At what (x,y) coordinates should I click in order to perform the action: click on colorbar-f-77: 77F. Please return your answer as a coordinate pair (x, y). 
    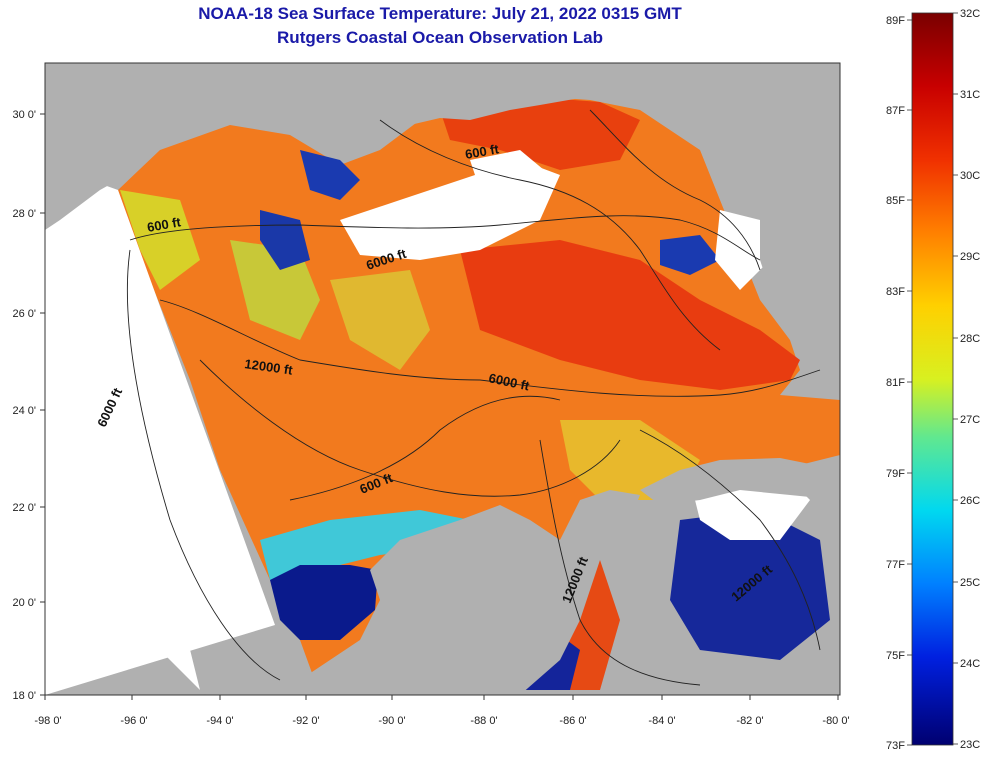
    Looking at the image, I should click on (895, 565).